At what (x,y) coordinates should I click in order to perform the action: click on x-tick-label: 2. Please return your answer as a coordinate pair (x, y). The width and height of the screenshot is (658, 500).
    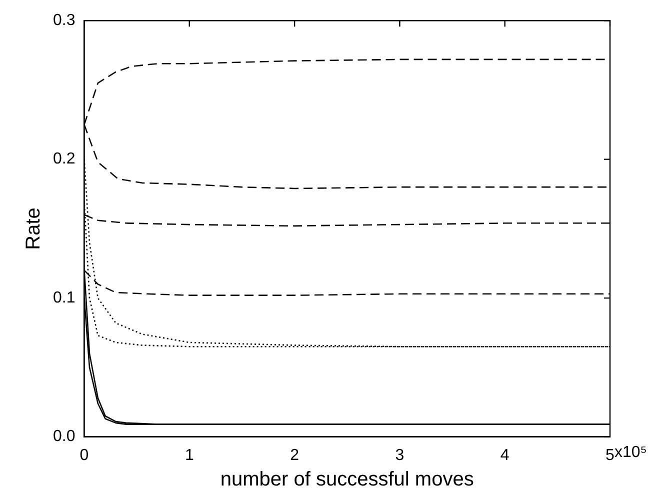
    Looking at the image, I should click on (295, 455).